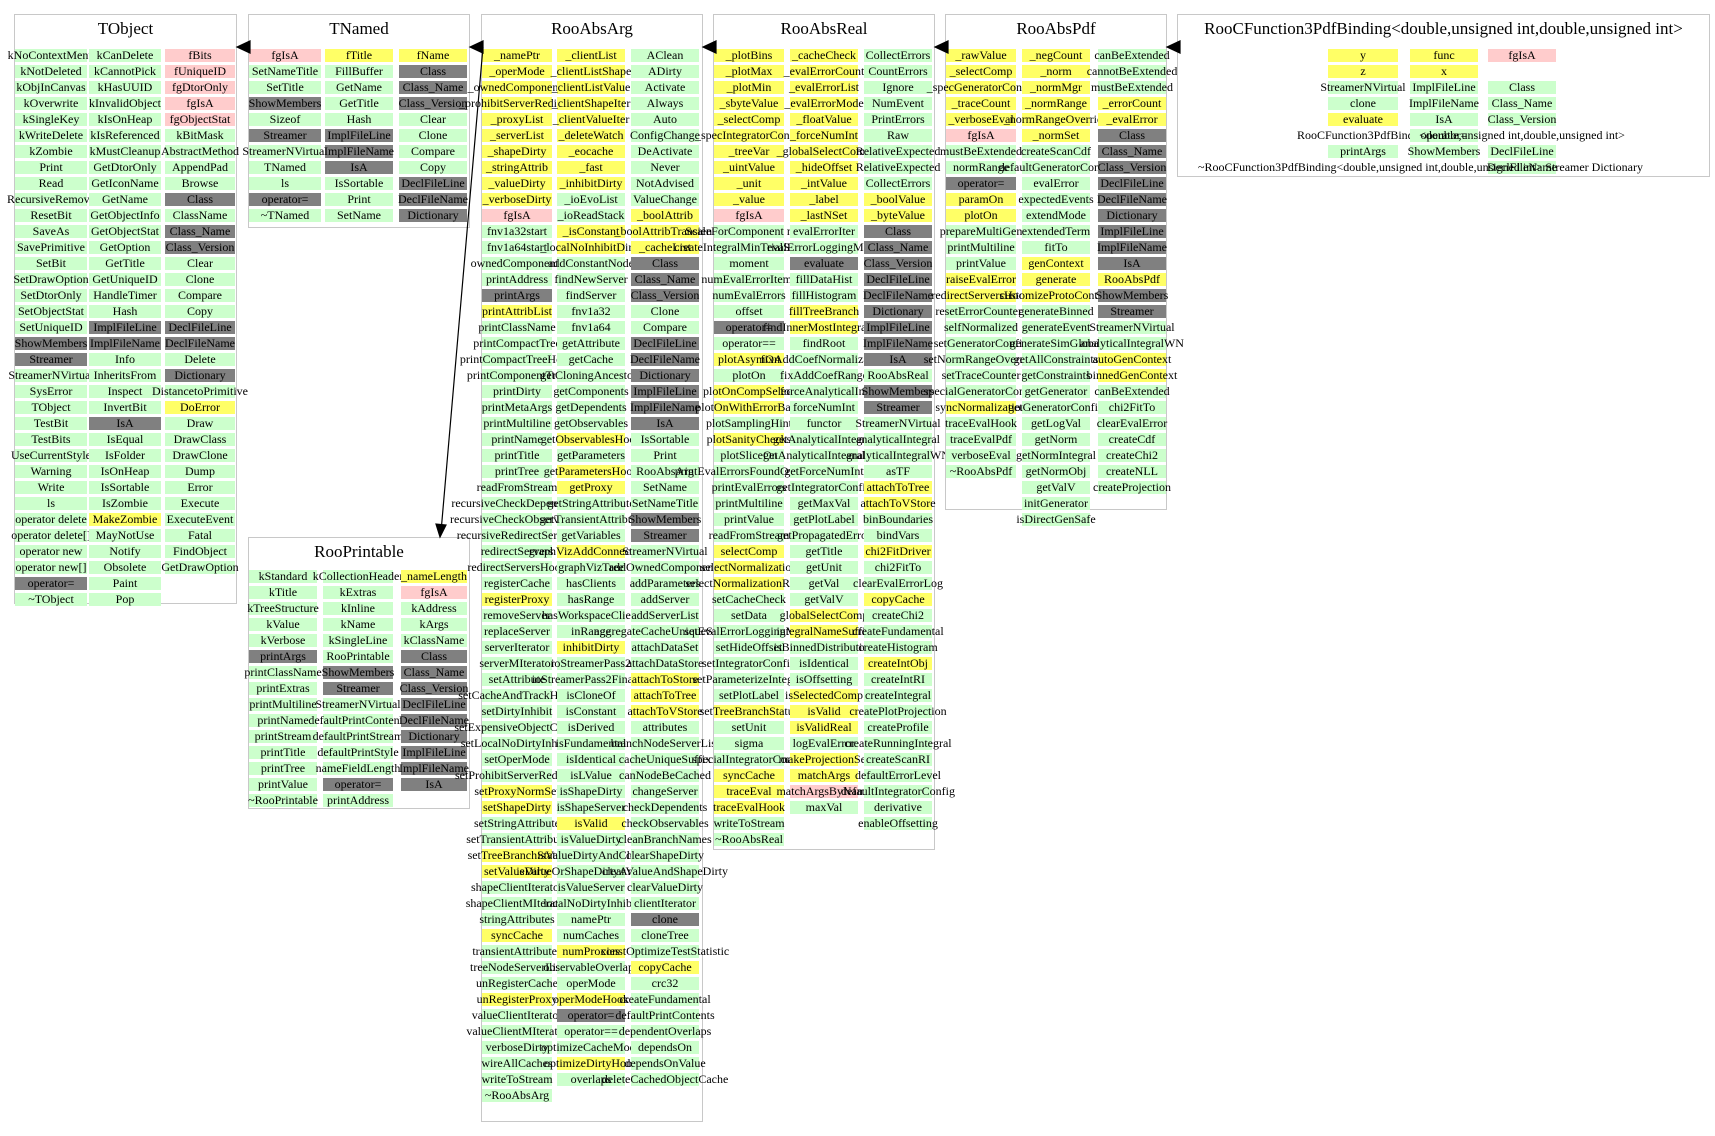  I want to click on member-label: _value, so click(749, 199).